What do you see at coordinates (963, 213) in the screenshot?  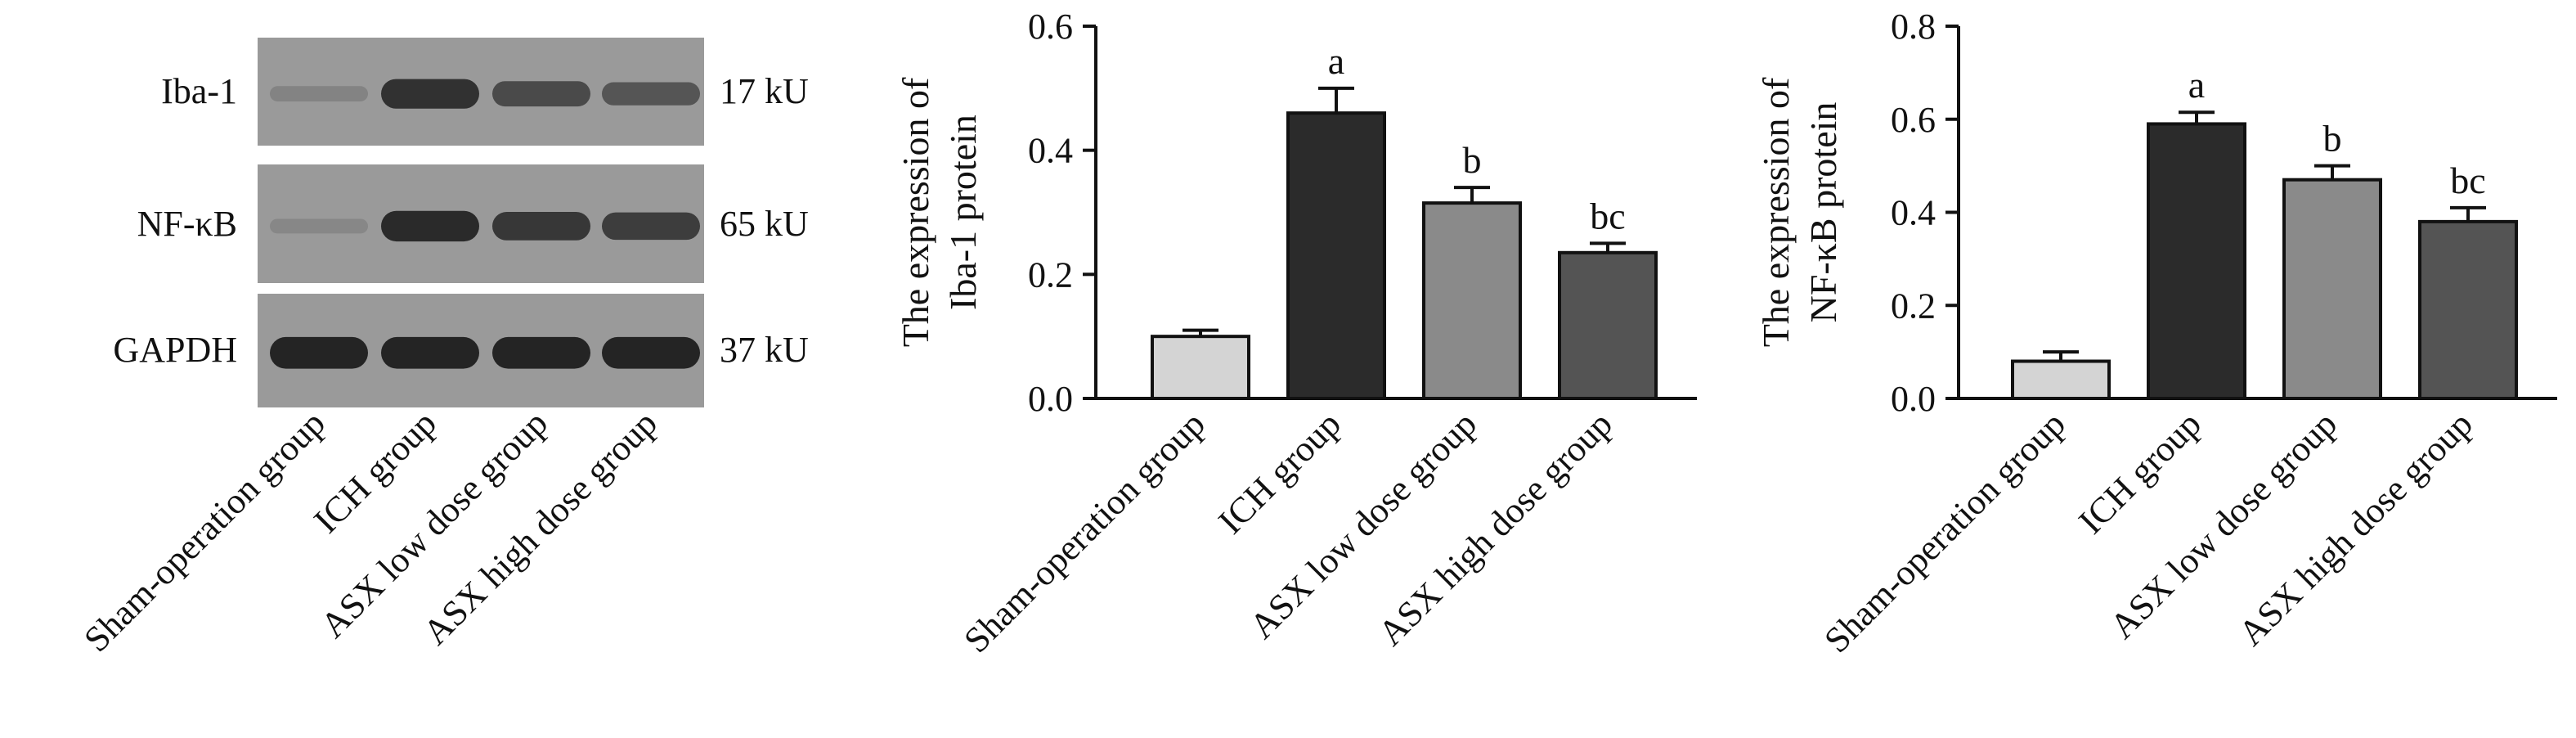 I see `y-axis-label-line-2: Iba-1 protein` at bounding box center [963, 213].